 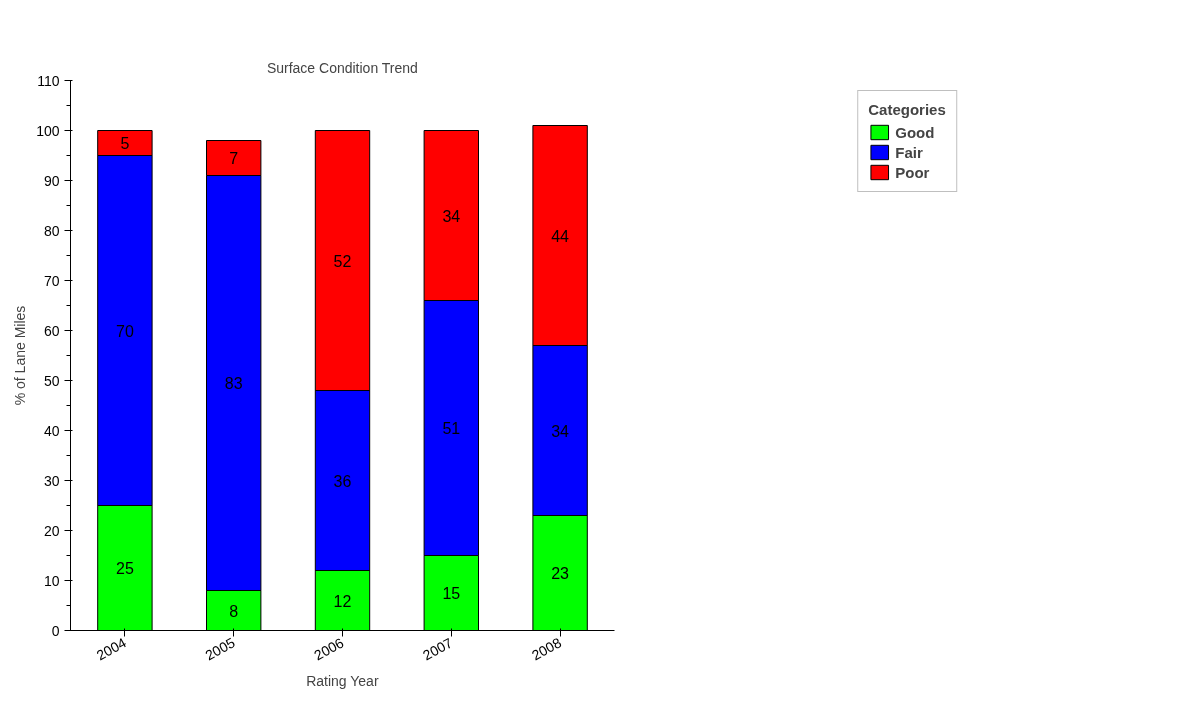 What do you see at coordinates (51, 330) in the screenshot?
I see `y-tick-label: 60` at bounding box center [51, 330].